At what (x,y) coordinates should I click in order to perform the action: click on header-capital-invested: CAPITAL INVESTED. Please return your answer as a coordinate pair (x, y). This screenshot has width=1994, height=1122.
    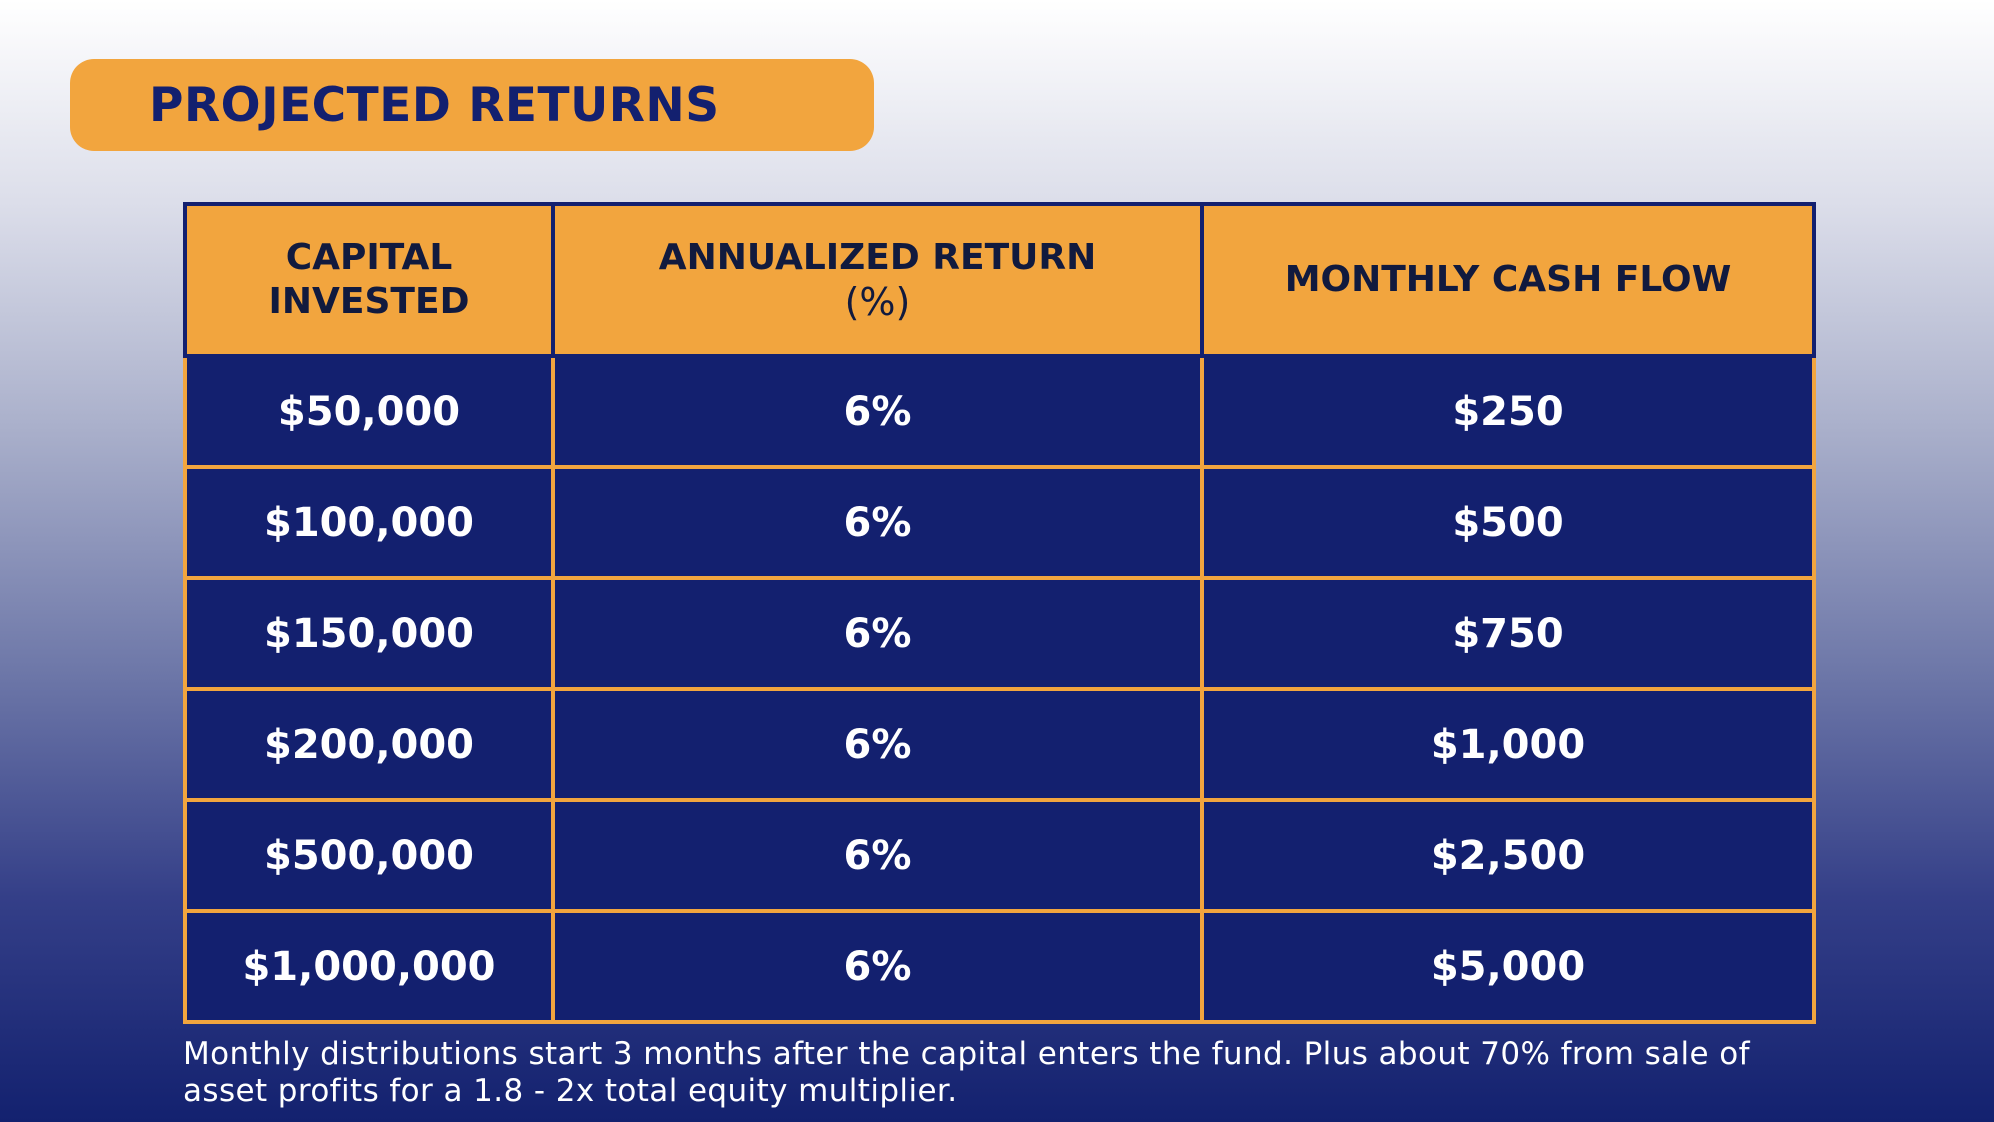
    Looking at the image, I should click on (369, 280).